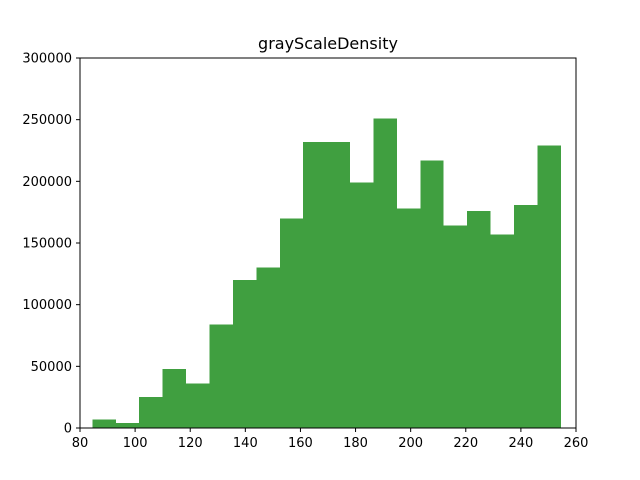 The width and height of the screenshot is (640, 480). What do you see at coordinates (47, 182) in the screenshot?
I see `y-tick-label-4: 200000` at bounding box center [47, 182].